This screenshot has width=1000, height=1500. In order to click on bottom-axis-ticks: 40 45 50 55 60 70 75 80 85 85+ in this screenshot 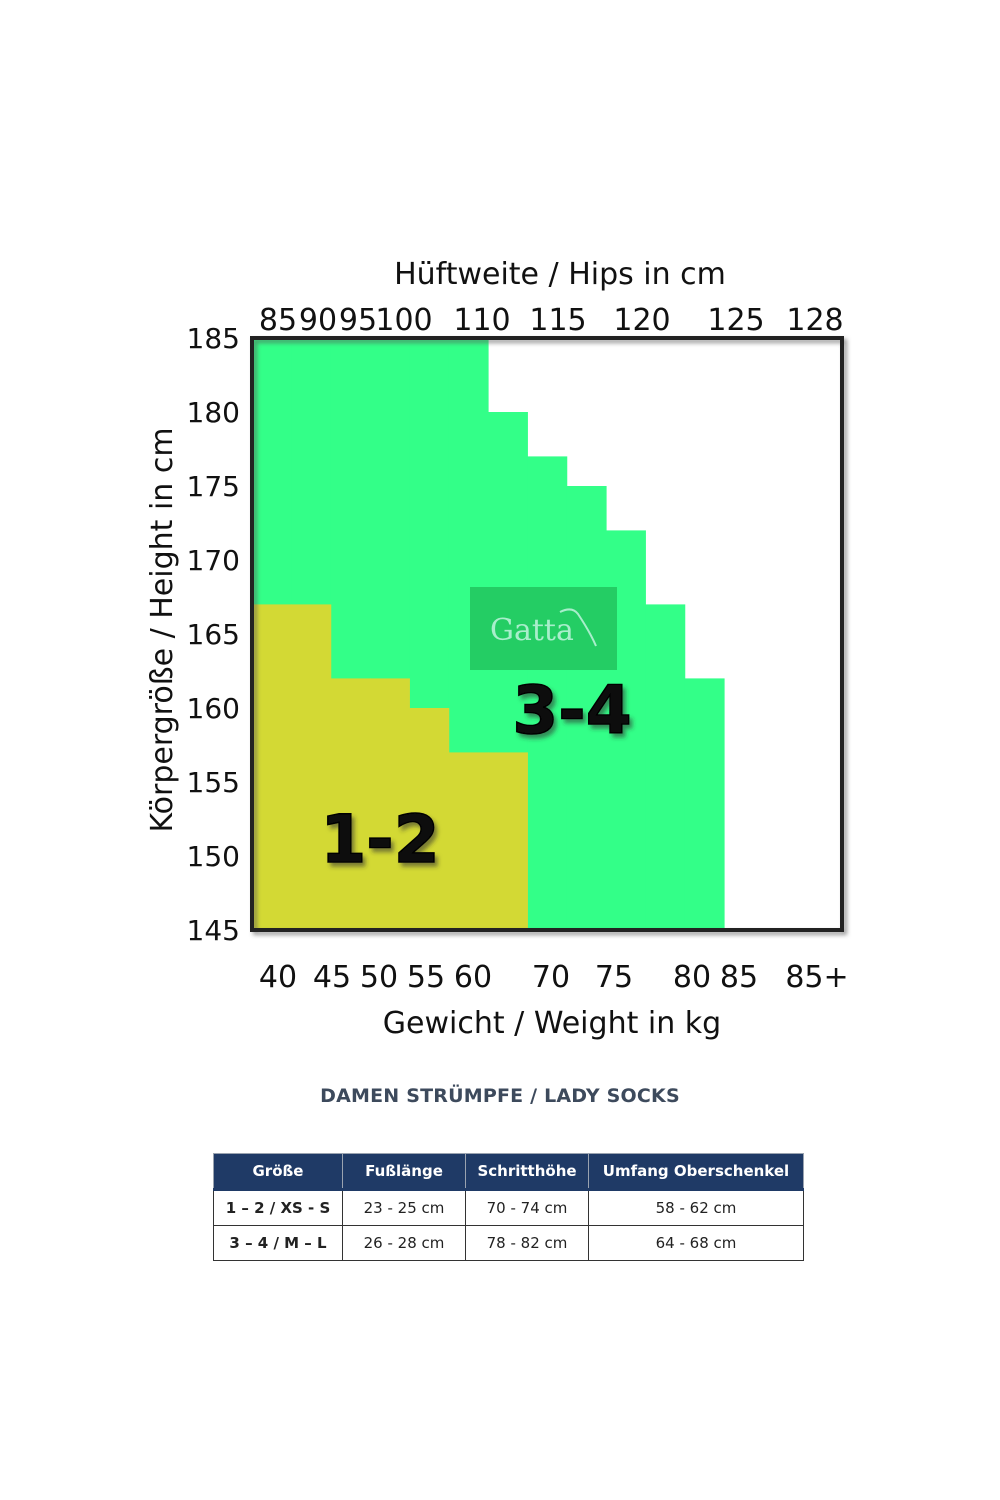, I will do `click(554, 977)`.